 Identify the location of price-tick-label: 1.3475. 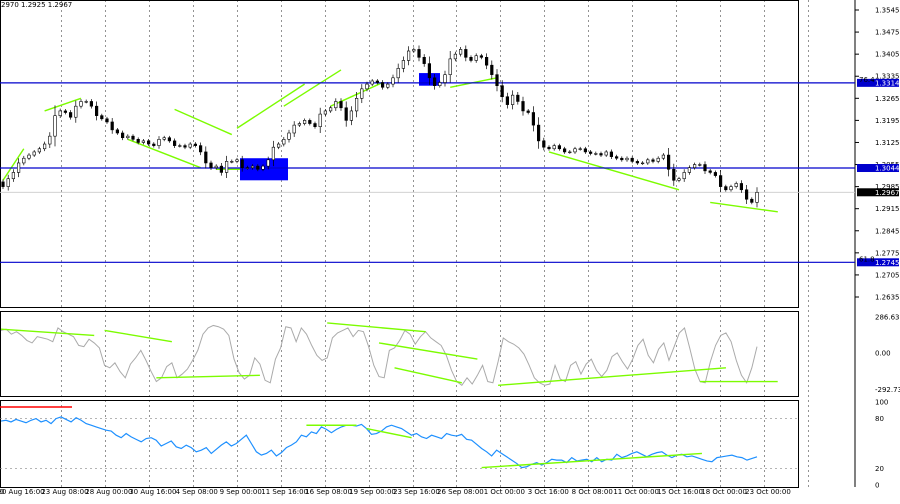
(887, 33).